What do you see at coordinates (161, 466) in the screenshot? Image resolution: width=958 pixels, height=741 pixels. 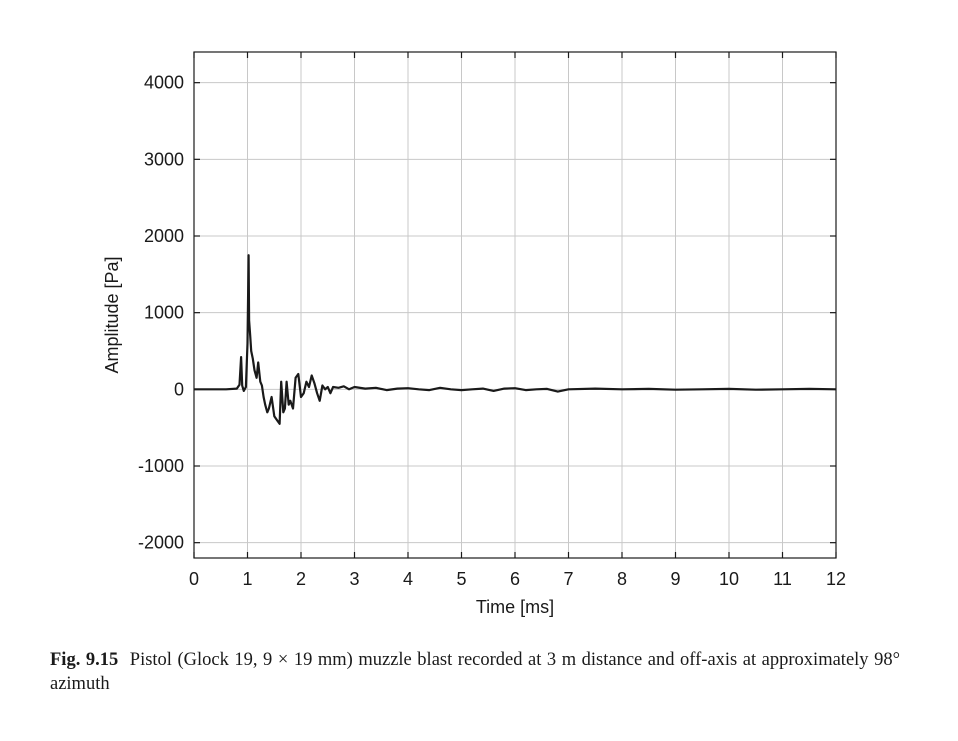 I see `y-tick-label: -1000` at bounding box center [161, 466].